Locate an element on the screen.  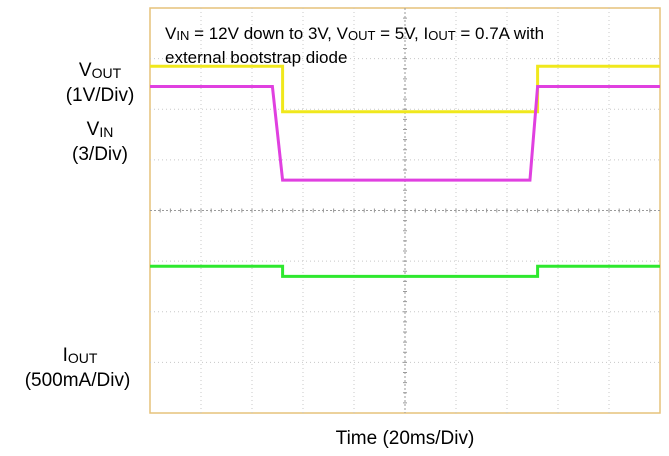
annotation-part-4: = 5V, I is located at coordinates (402, 33).